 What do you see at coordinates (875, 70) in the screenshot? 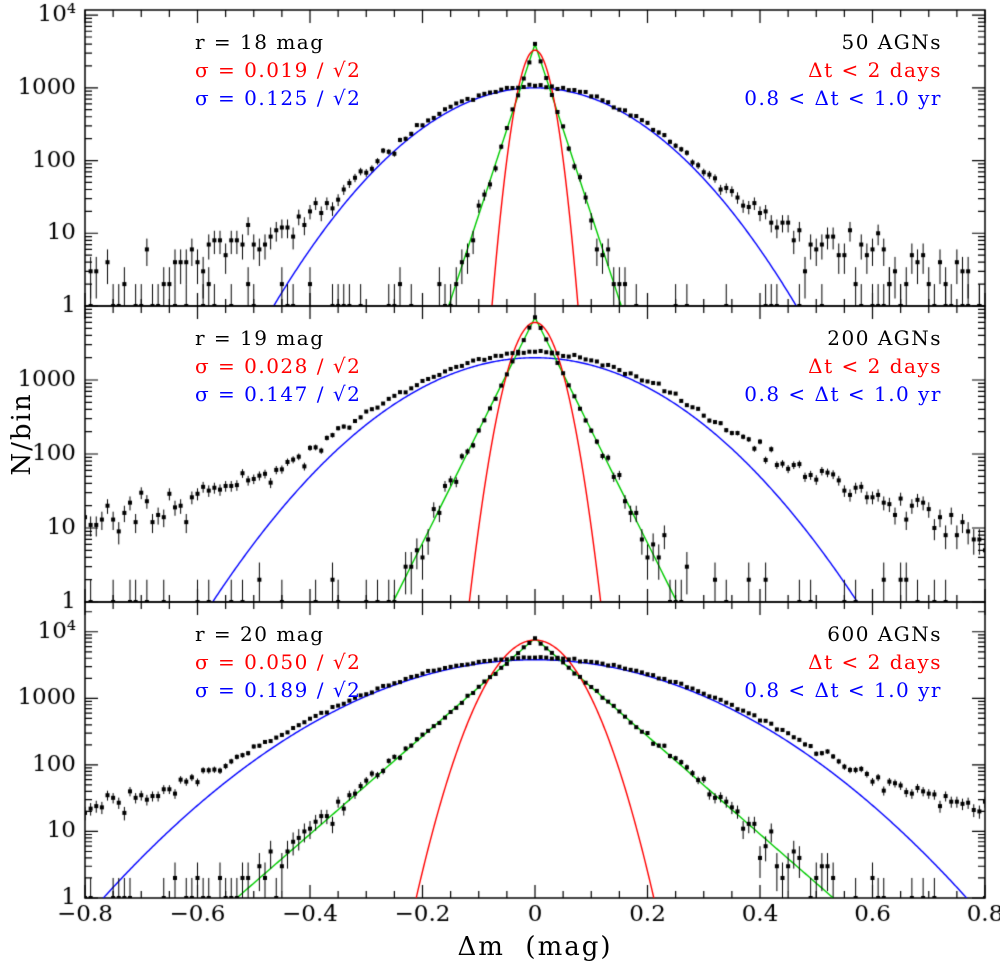
I see `panel1-short-lag-label: Δt < 2 days` at bounding box center [875, 70].